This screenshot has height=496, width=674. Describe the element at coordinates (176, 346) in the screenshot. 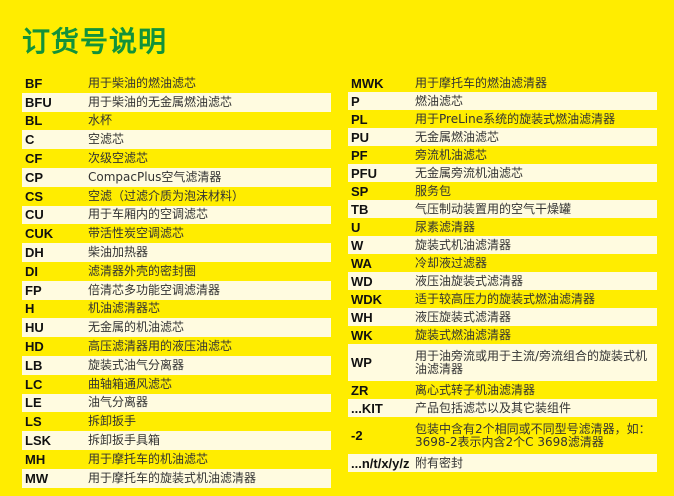

I see `table-row: HD 高压滤清器用的液压油滤芯` at that location.